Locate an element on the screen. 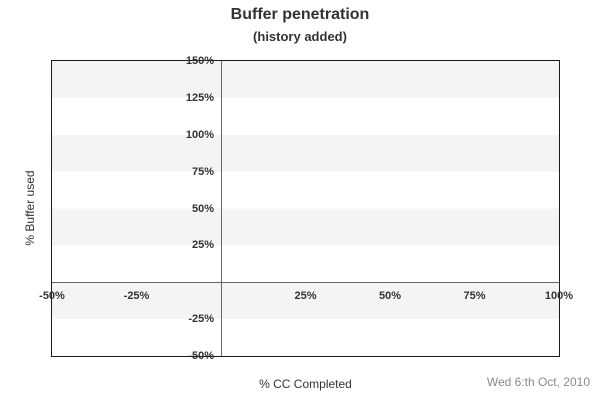 The image size is (600, 400). y-tick-label: 25% is located at coordinates (203, 245).